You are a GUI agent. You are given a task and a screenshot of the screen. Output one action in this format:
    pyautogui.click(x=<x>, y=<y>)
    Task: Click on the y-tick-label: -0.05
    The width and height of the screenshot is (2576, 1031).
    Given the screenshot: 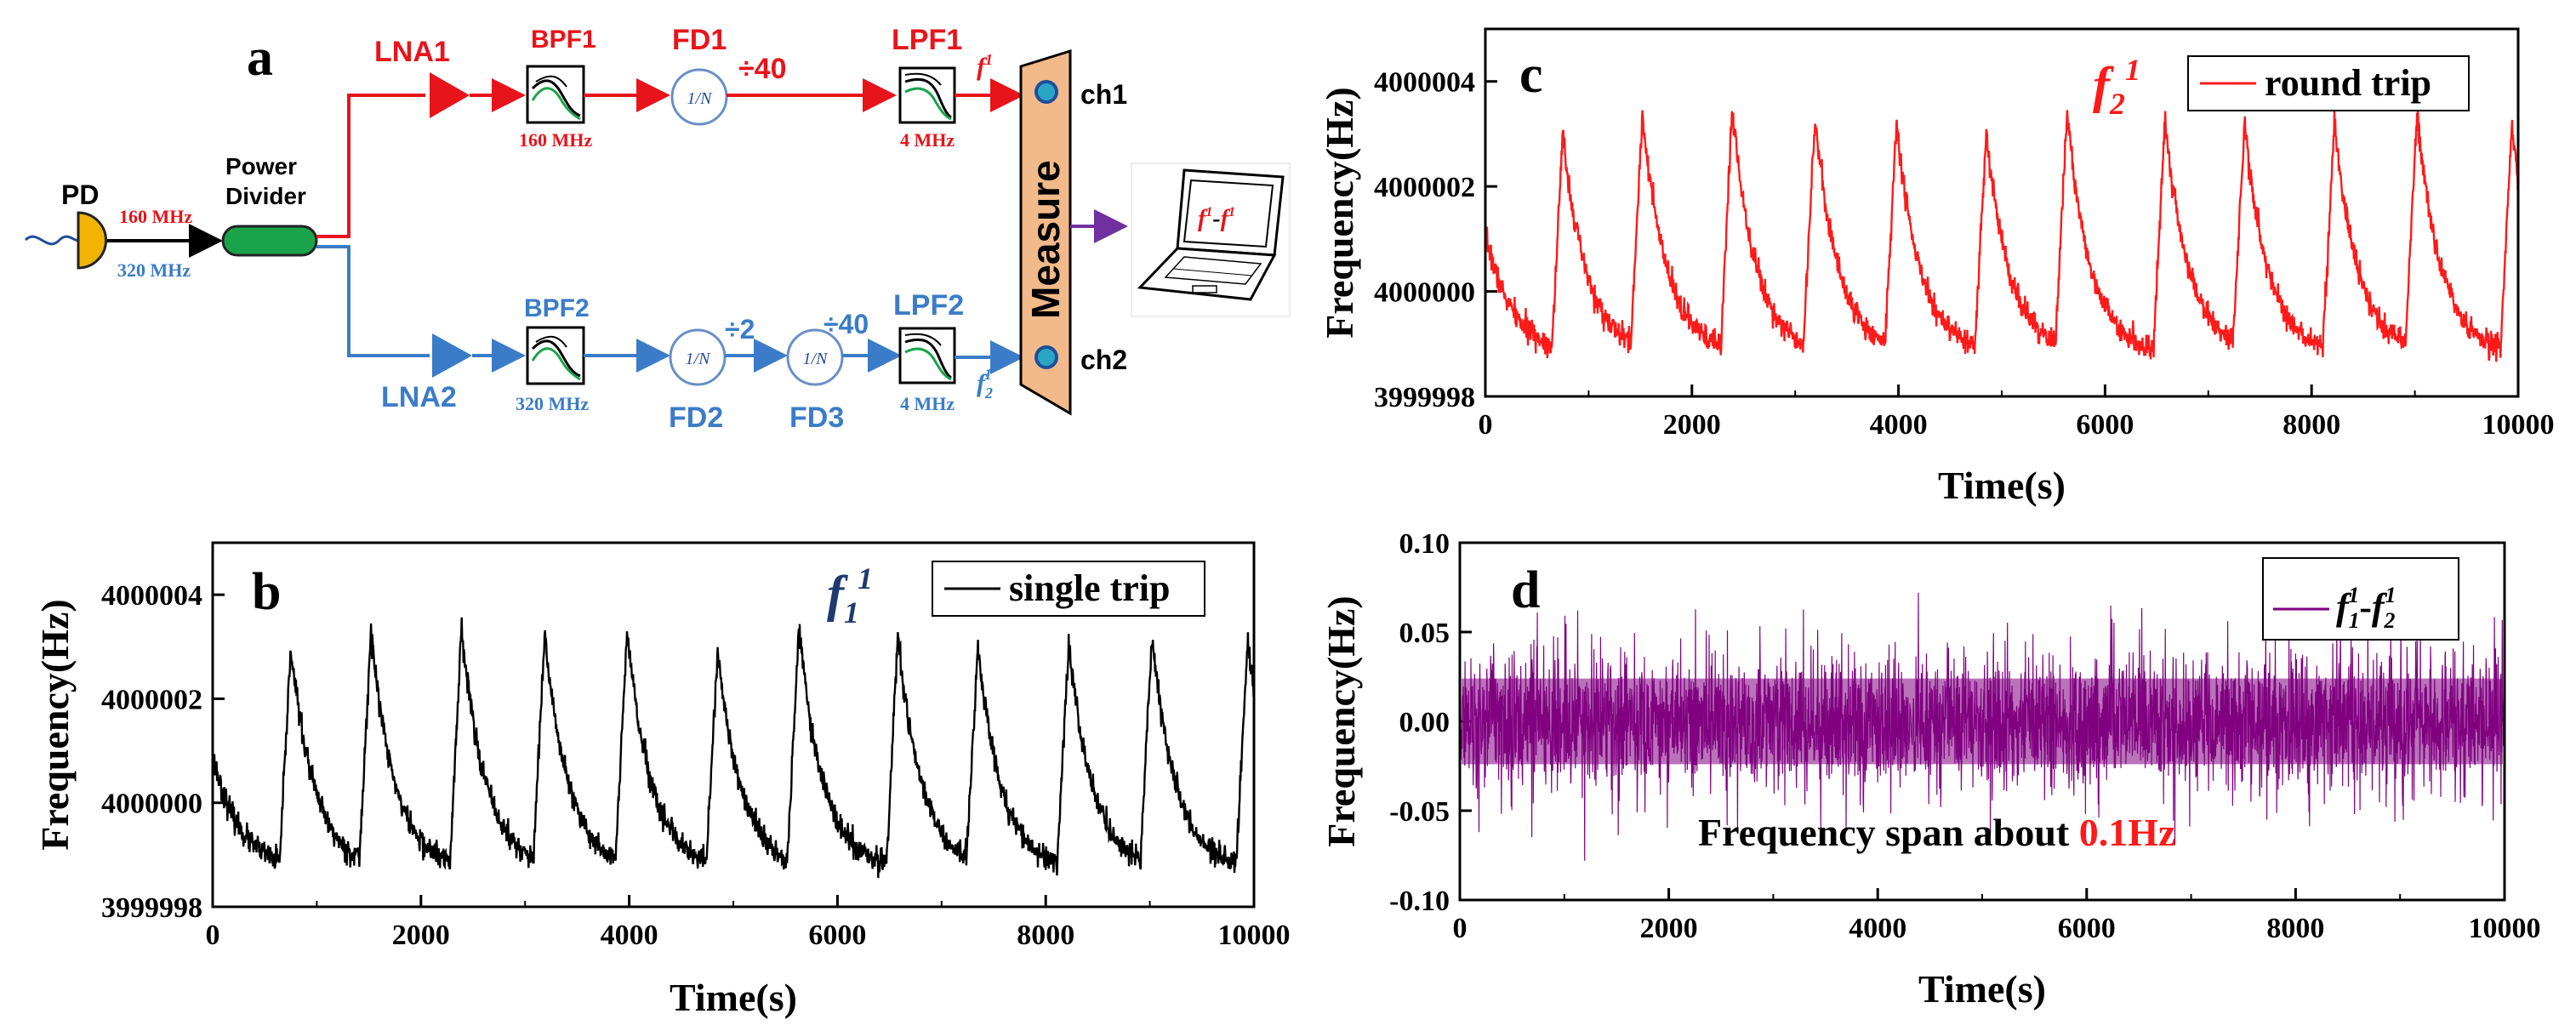 What is the action you would take?
    pyautogui.click(x=1419, y=812)
    